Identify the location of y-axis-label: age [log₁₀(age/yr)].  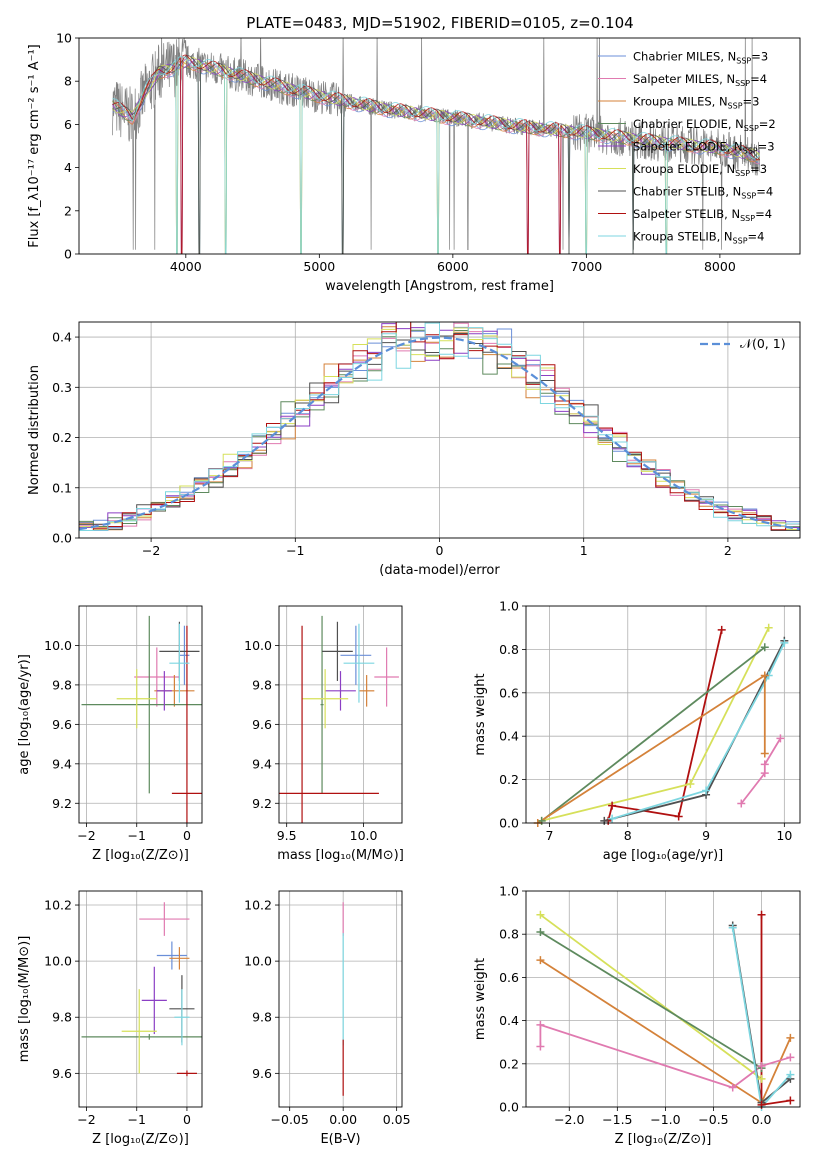
(24, 714).